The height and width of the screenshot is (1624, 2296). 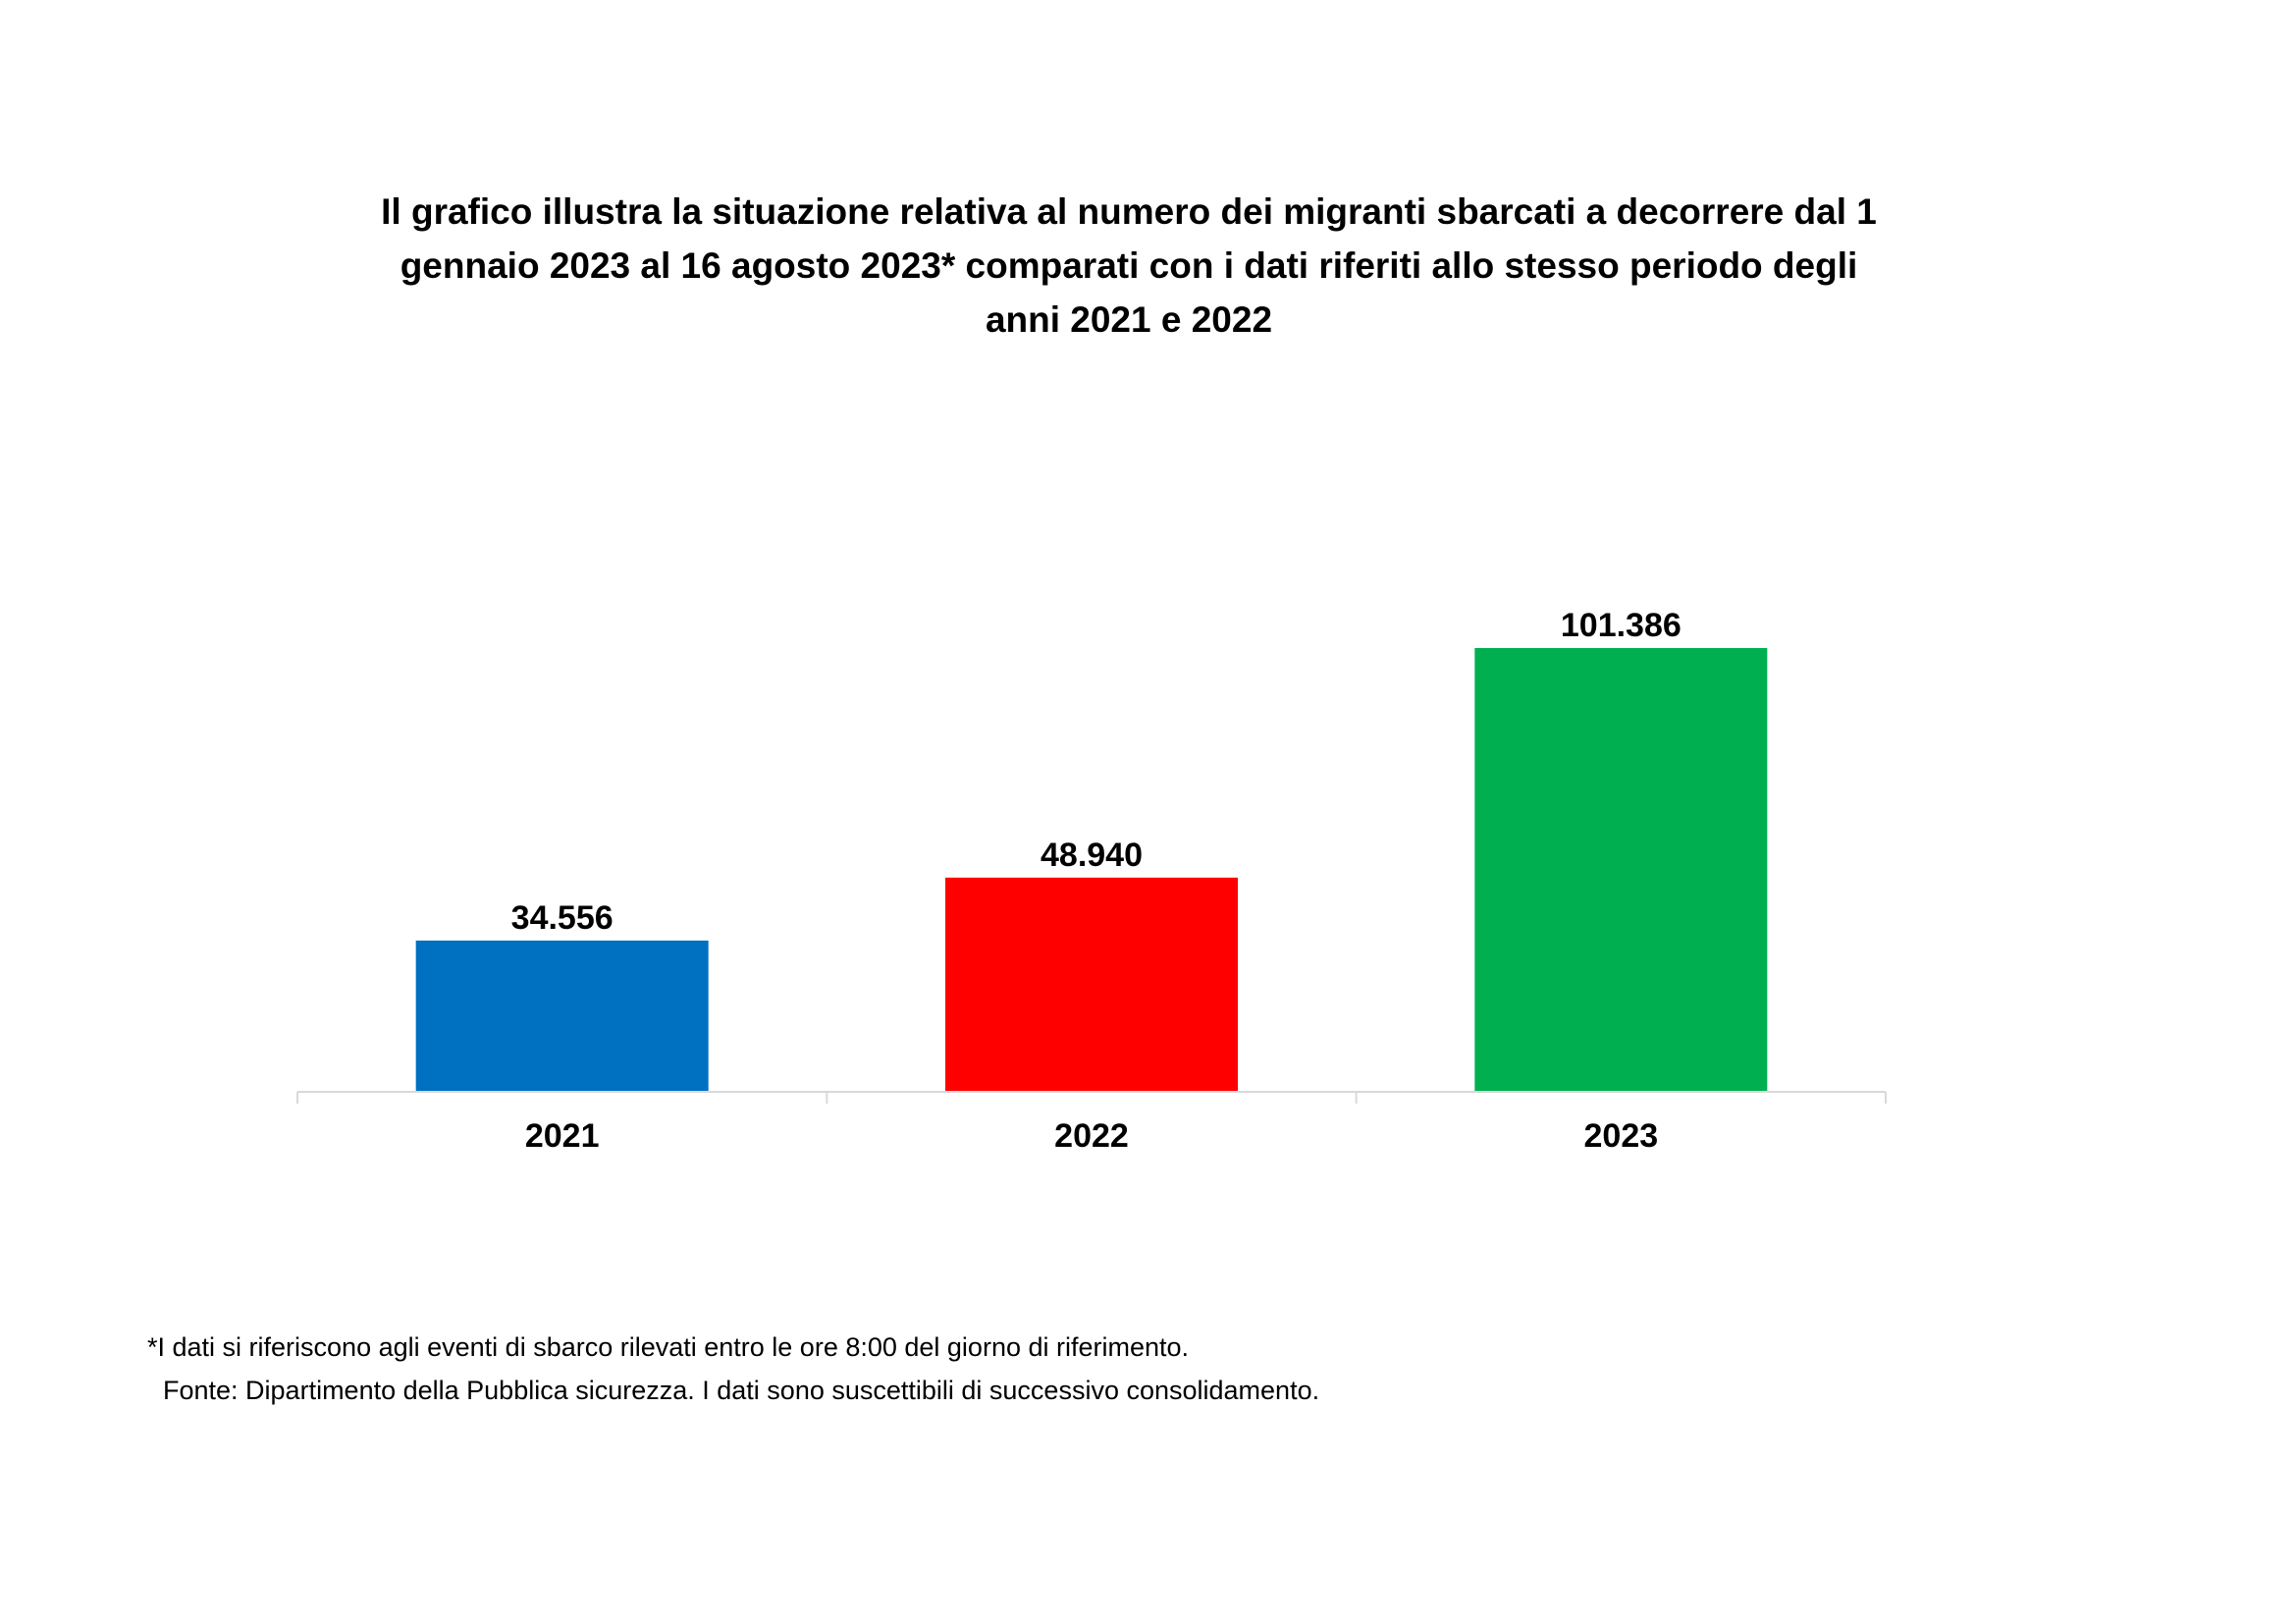 What do you see at coordinates (562, 1136) in the screenshot?
I see `tick-label-2021: 2021` at bounding box center [562, 1136].